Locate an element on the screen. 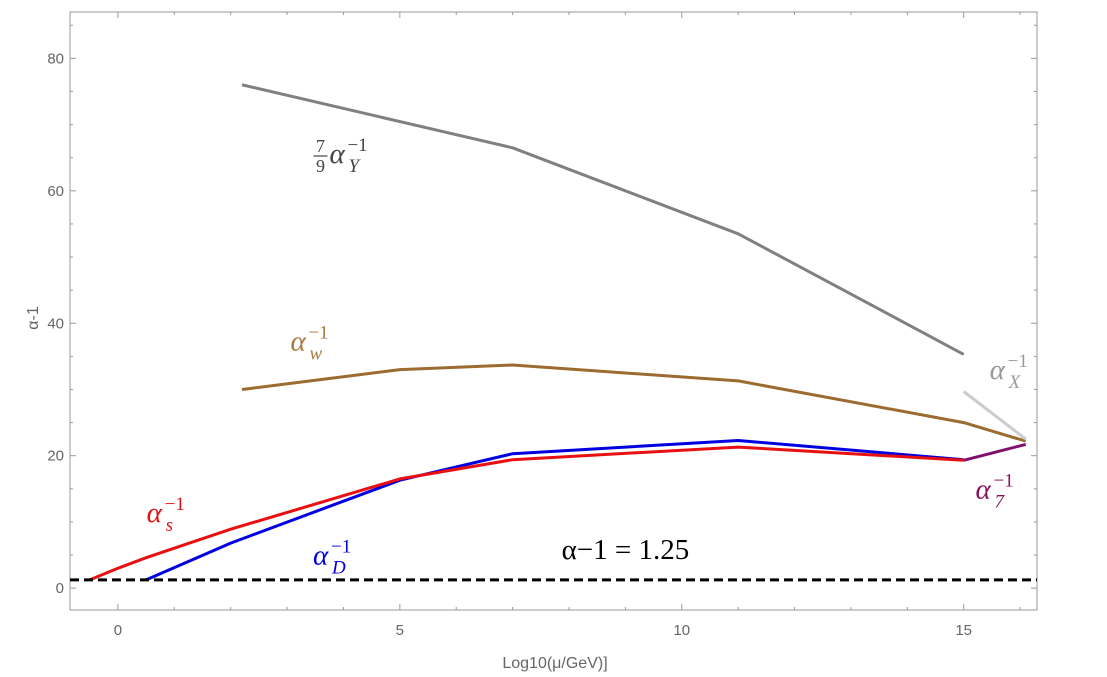 This screenshot has height=677, width=1107. fraction-numerator: 7 is located at coordinates (320, 146).